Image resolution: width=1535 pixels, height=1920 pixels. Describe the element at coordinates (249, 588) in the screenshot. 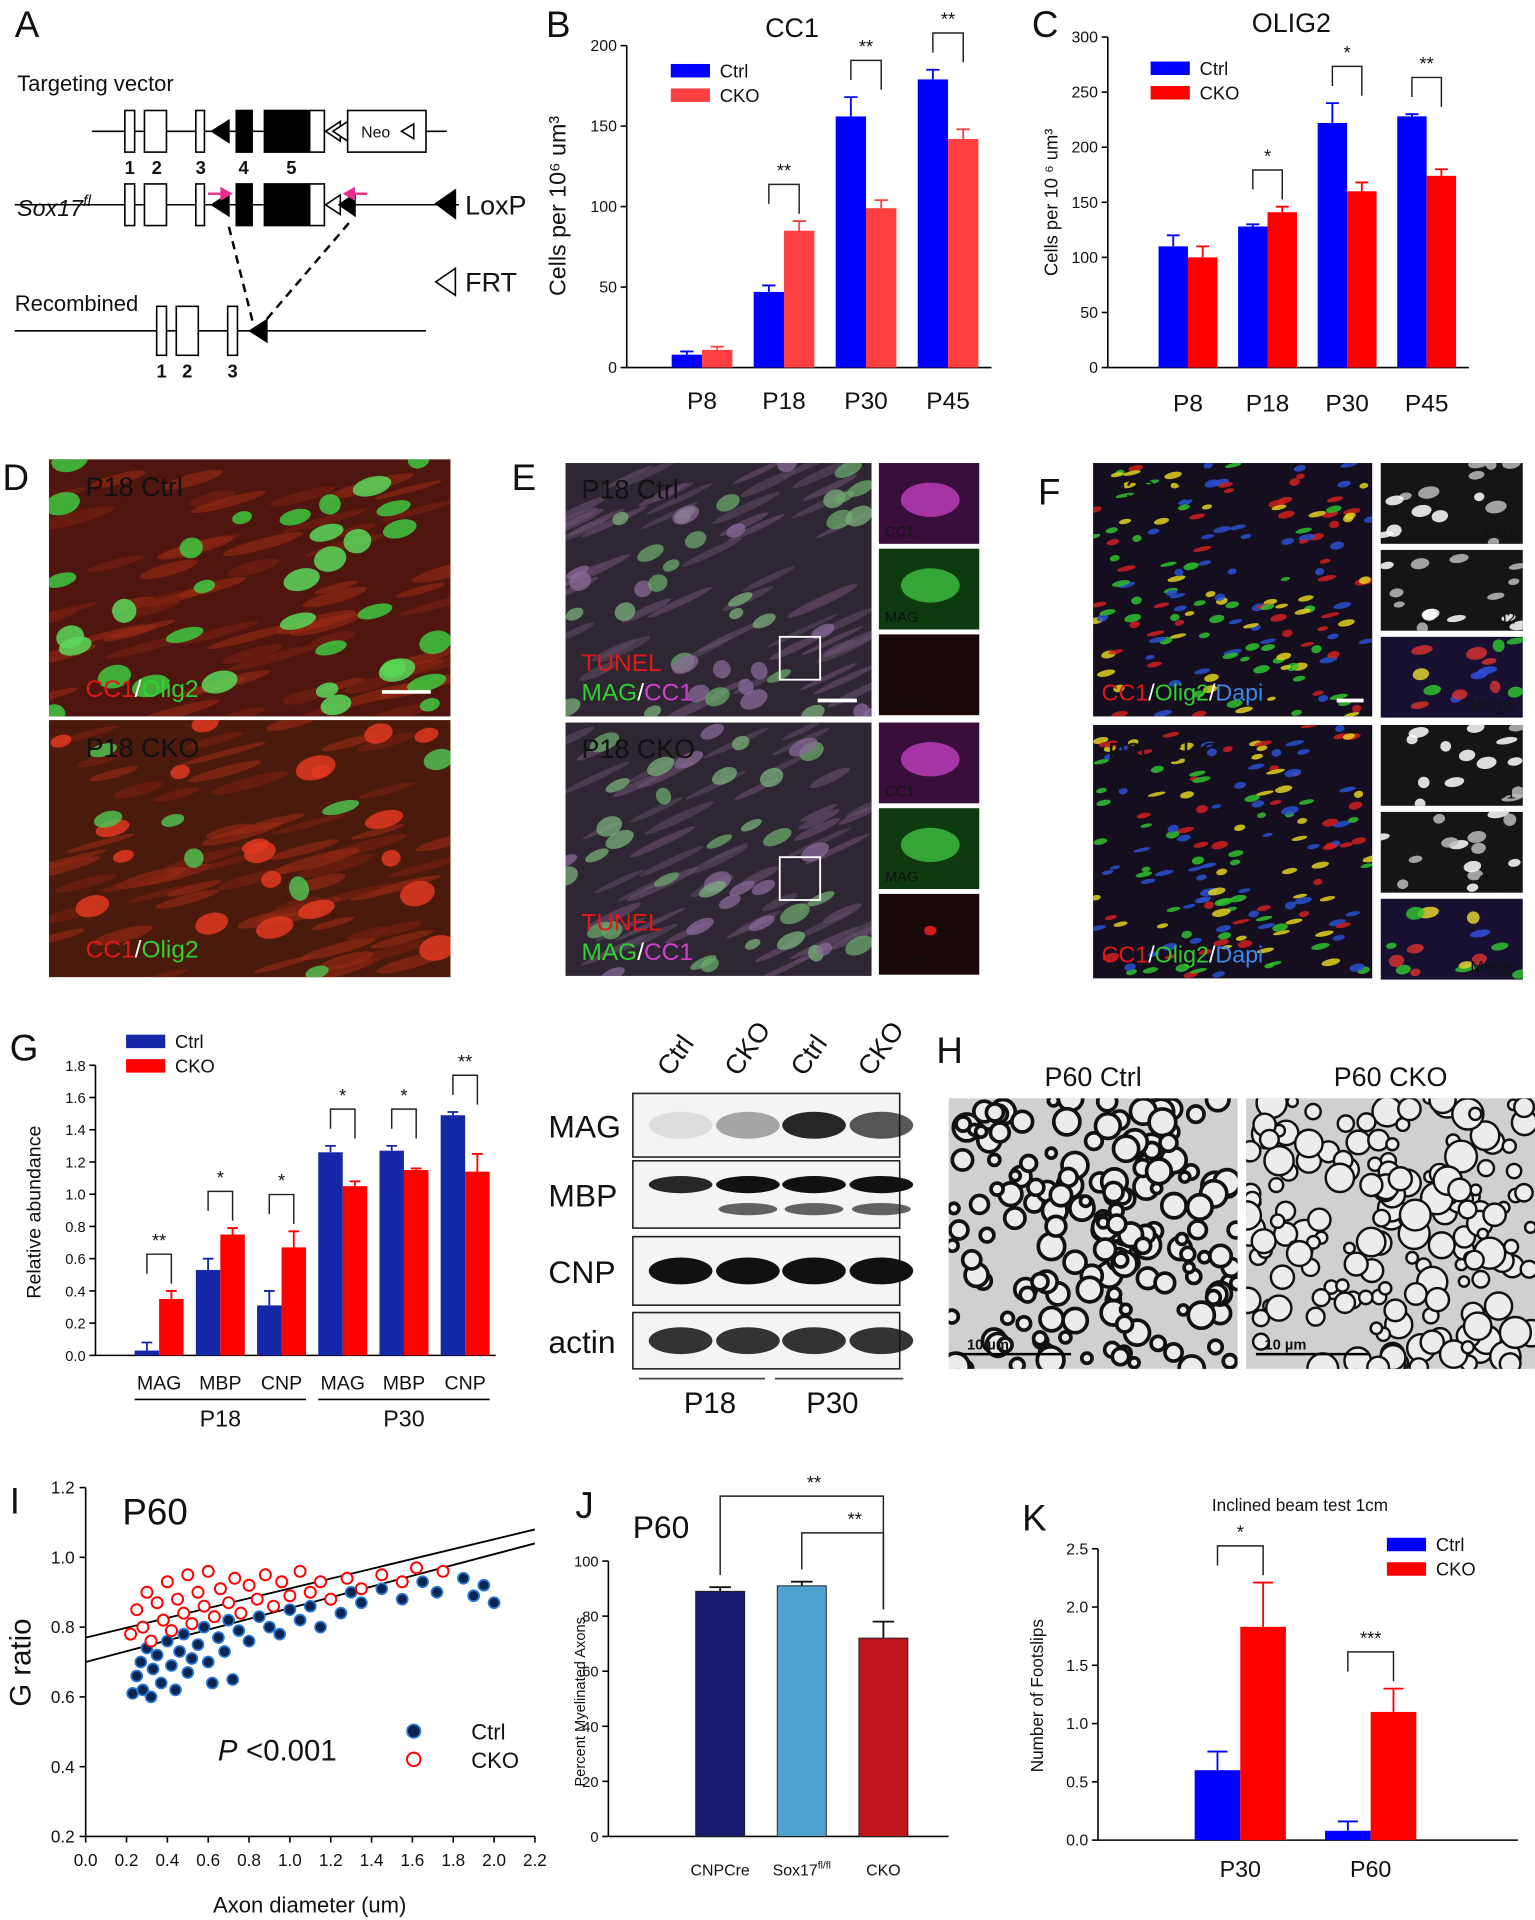

I see `image-texture` at that location.